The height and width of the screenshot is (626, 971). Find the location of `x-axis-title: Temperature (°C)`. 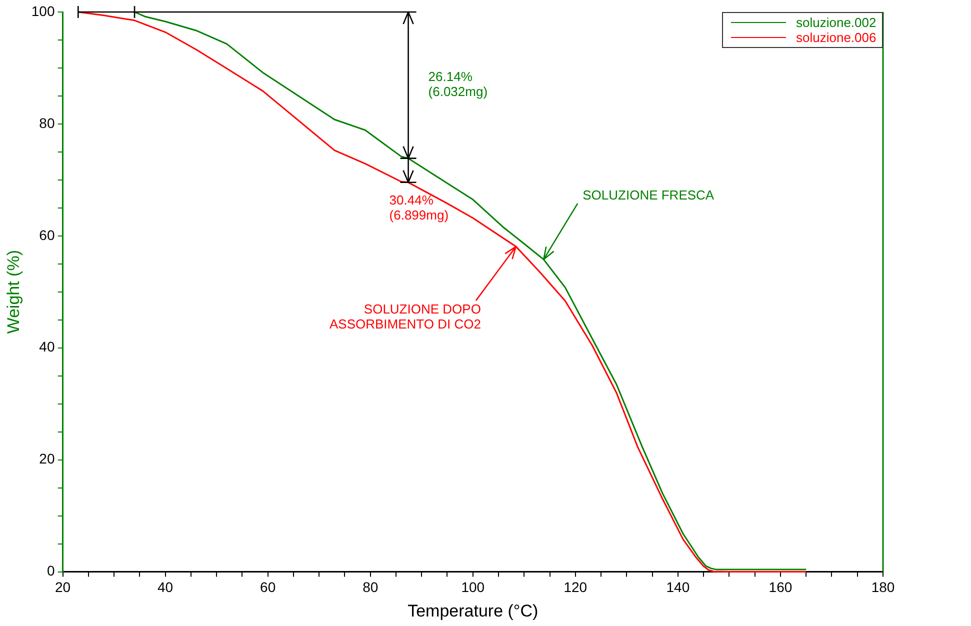

x-axis-title: Temperature (°C) is located at coordinates (473, 610).